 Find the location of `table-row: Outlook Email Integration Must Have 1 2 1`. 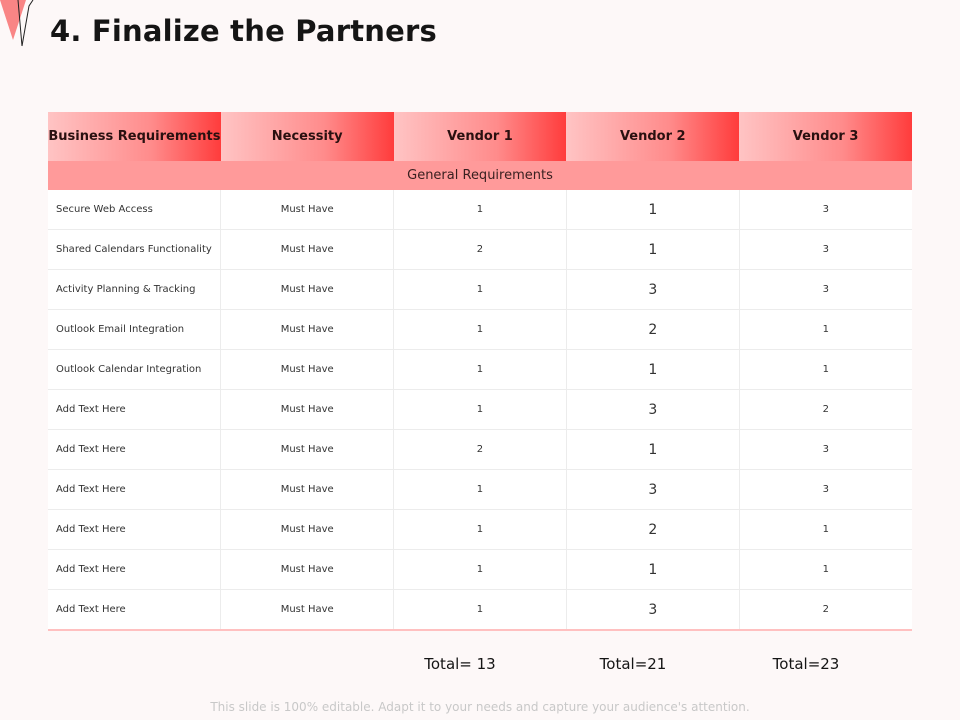

table-row: Outlook Email Integration Must Have 1 2 1 is located at coordinates (480, 329).